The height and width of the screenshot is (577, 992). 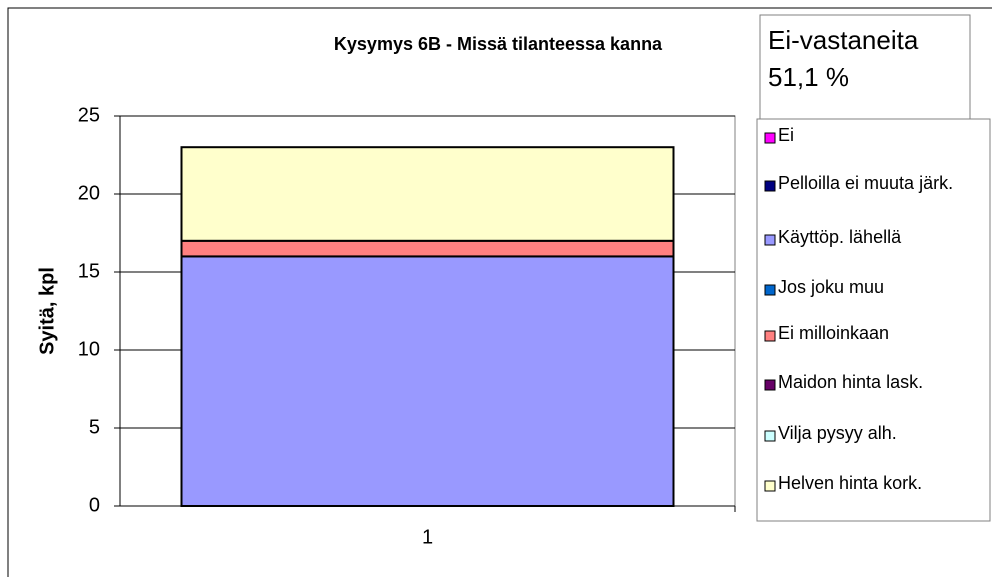 What do you see at coordinates (427, 537) in the screenshot?
I see `x-tick-label: 1` at bounding box center [427, 537].